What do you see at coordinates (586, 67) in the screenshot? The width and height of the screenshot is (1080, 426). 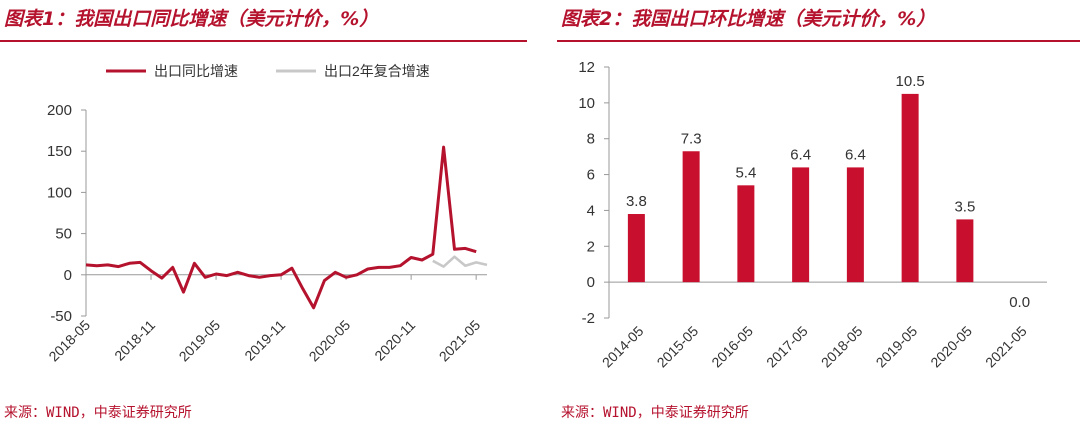 I see `y-tick-label: 12` at bounding box center [586, 67].